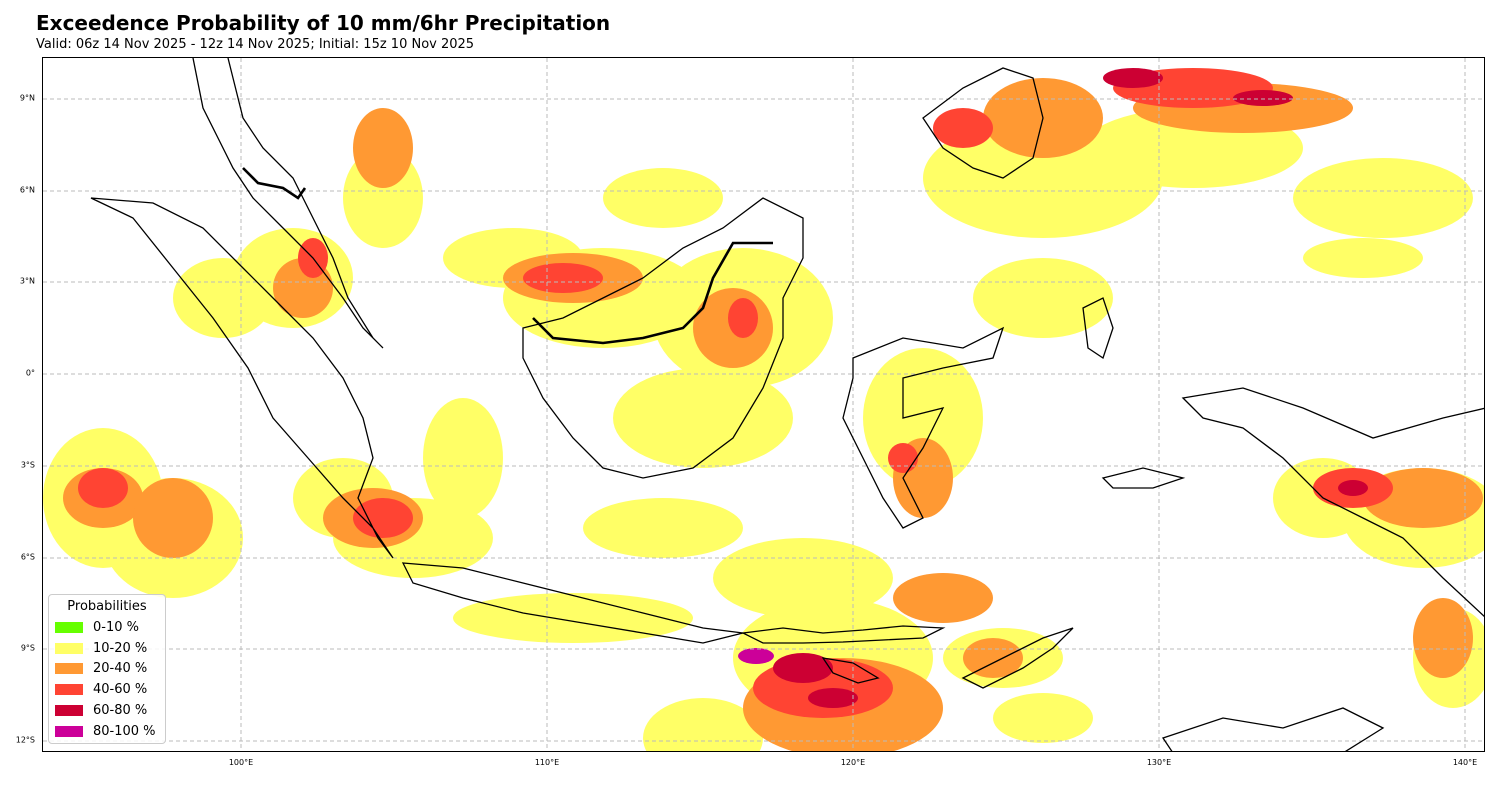 This screenshot has height=800, width=1500. I want to click on legend-label: 10-20 %, so click(120, 648).